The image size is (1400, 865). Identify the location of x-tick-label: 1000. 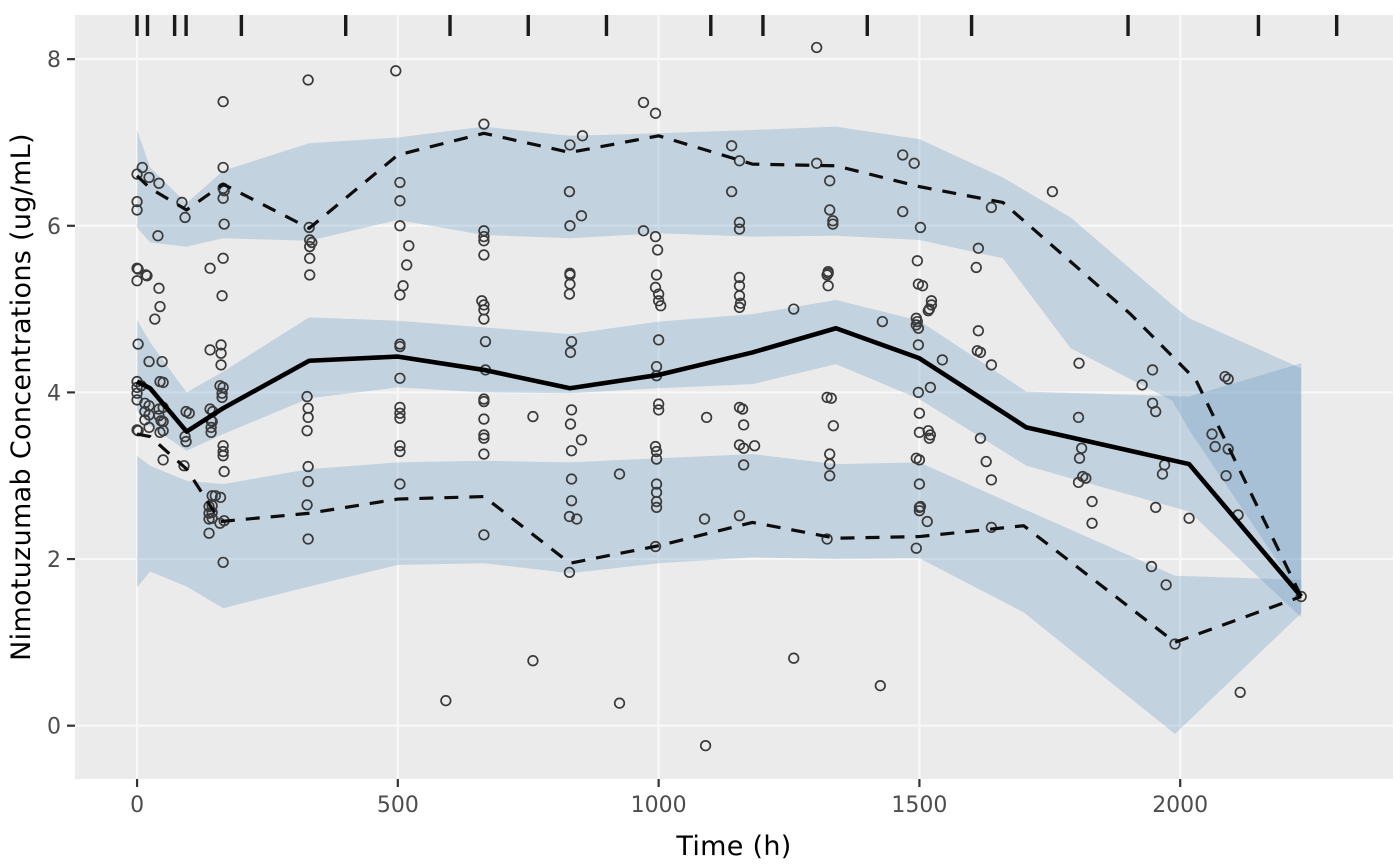
(659, 805).